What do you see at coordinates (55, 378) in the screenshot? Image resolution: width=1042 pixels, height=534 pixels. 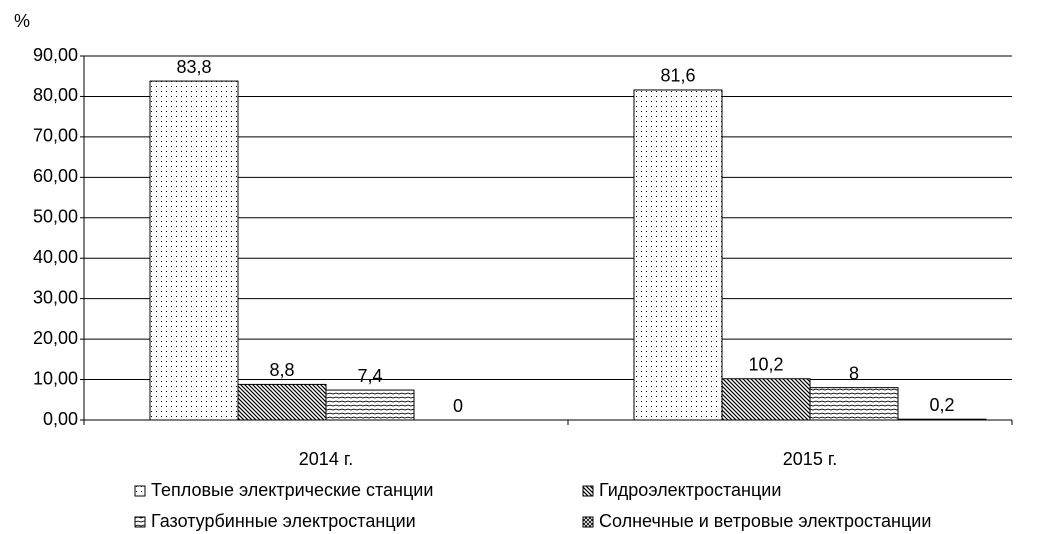 I see `y-tick-label: 10,00` at bounding box center [55, 378].